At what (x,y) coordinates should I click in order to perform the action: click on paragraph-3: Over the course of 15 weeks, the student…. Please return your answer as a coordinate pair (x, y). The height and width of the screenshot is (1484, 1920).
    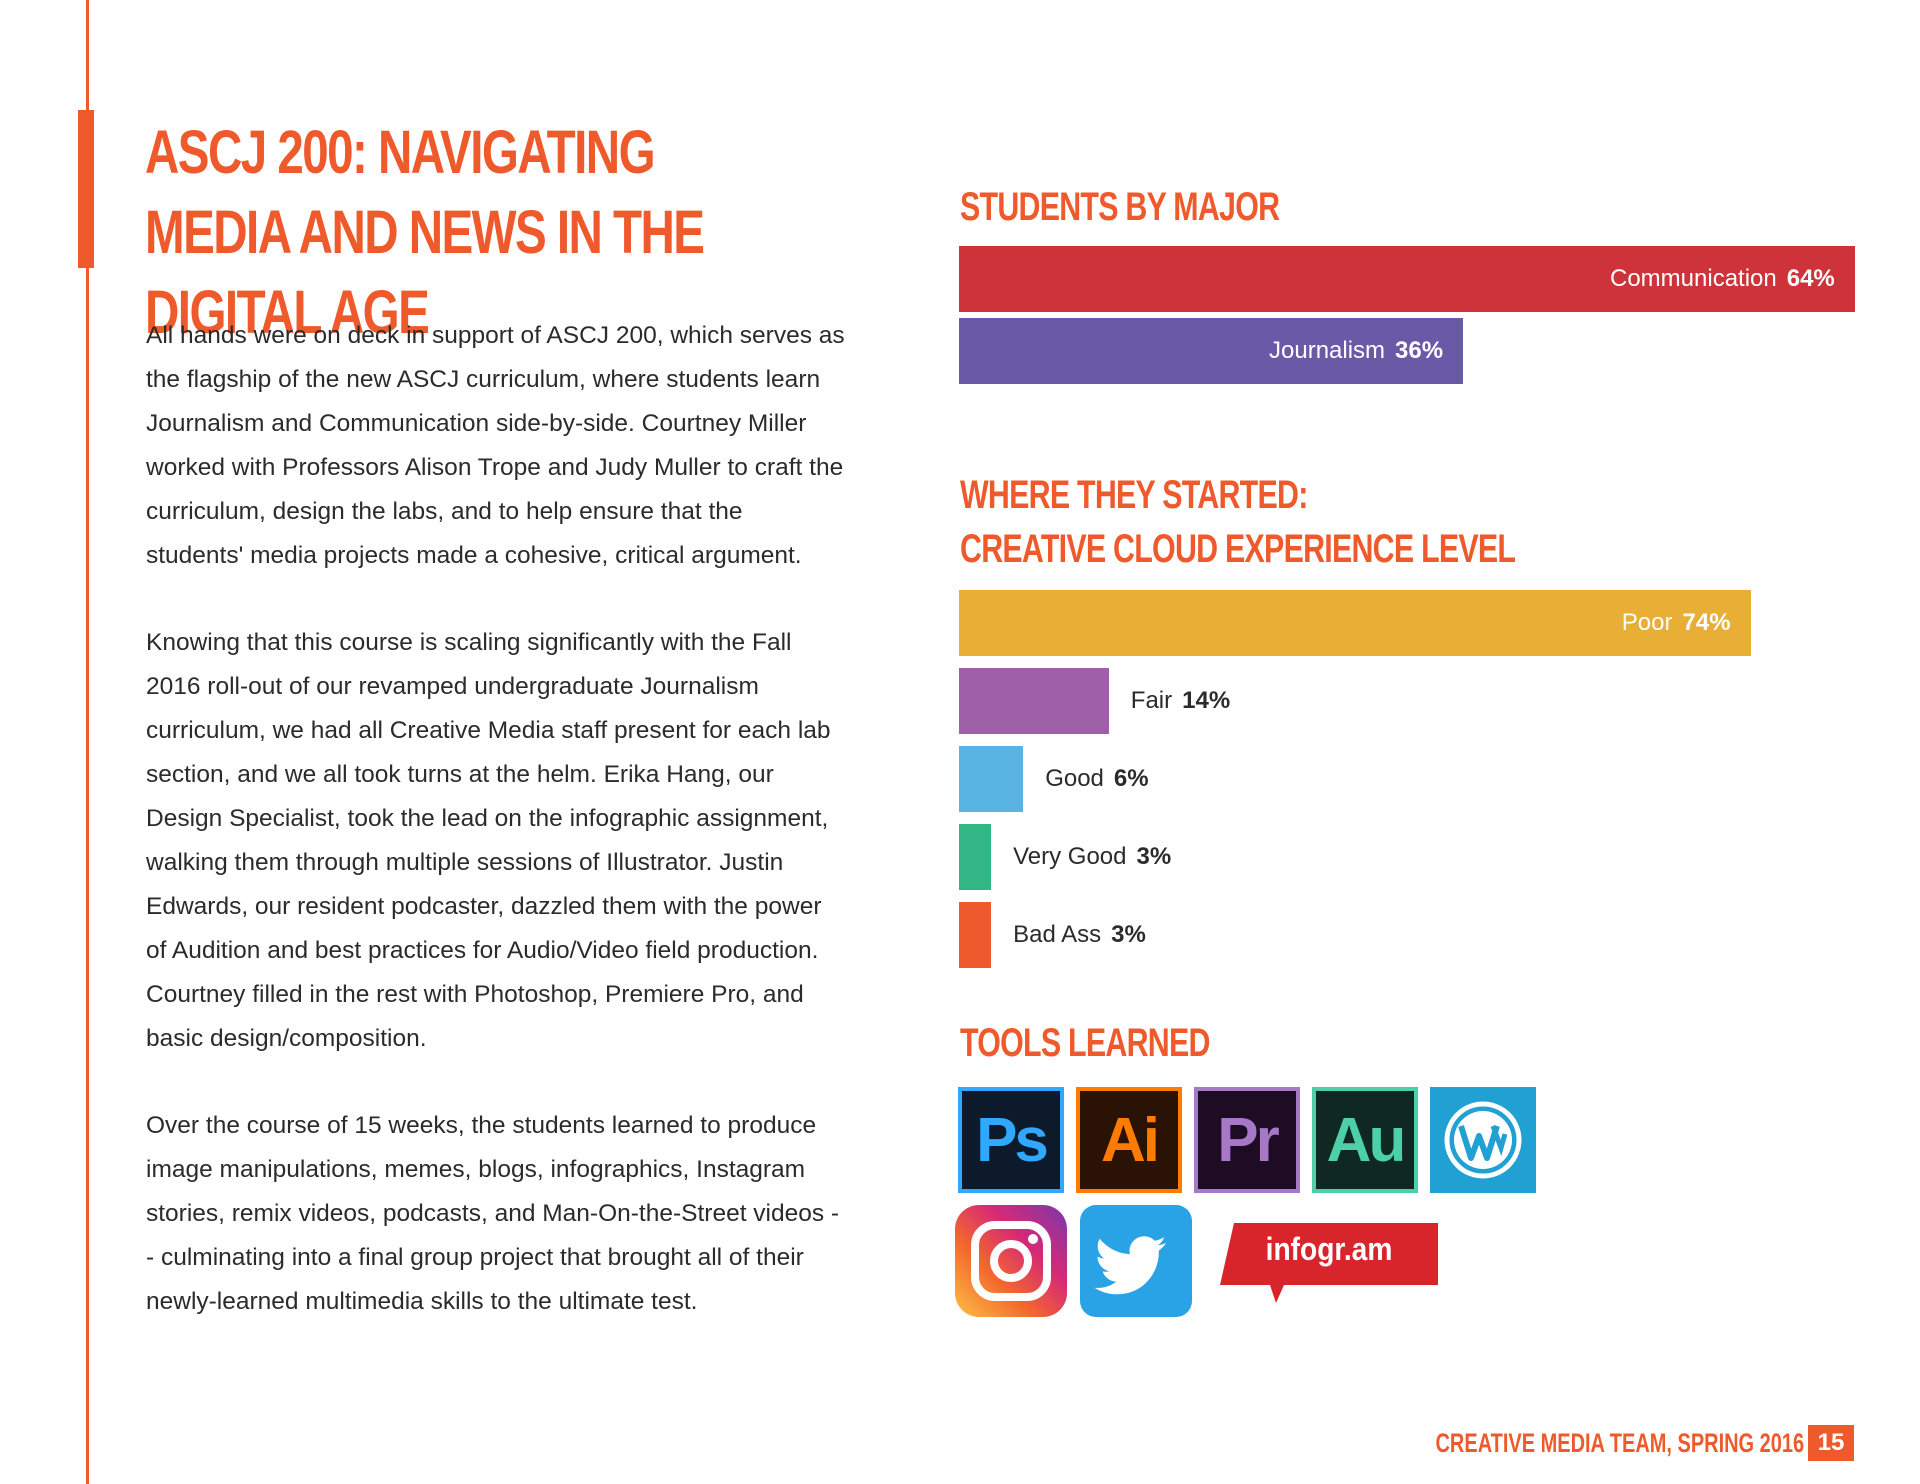
    Looking at the image, I should click on (493, 1213).